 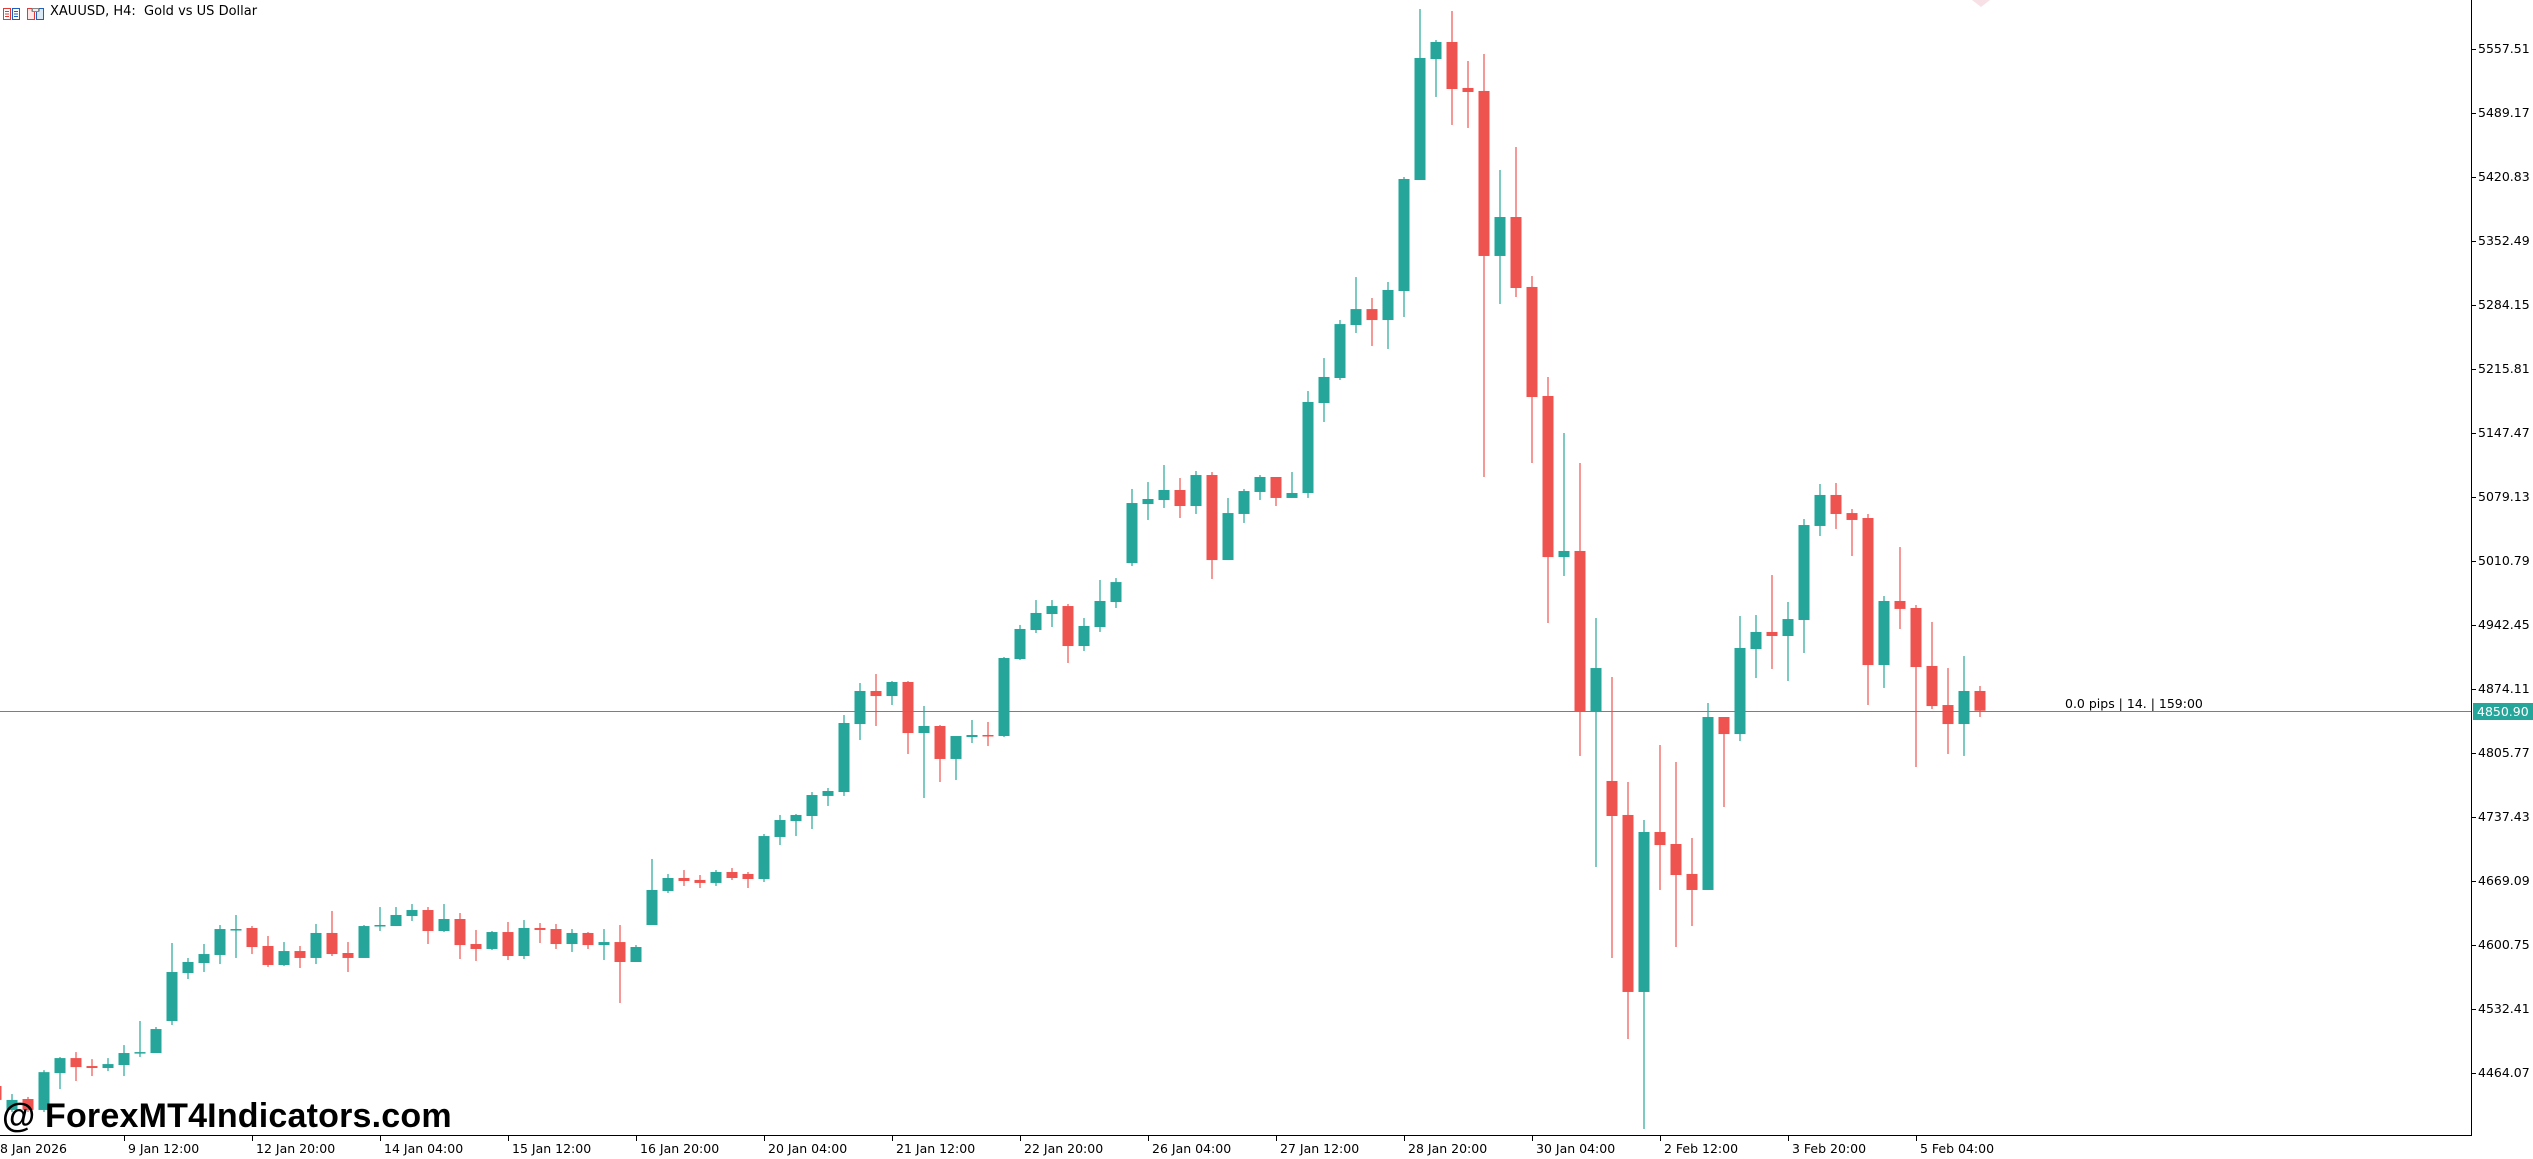 I want to click on price-tick: 5489.17, so click(x=2502, y=113).